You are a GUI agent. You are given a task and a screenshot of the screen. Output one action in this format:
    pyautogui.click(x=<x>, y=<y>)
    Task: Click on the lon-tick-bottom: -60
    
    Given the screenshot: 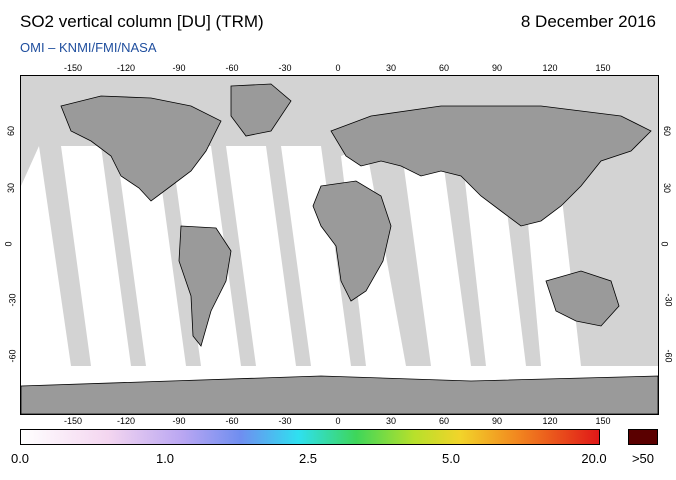 What is the action you would take?
    pyautogui.click(x=232, y=421)
    